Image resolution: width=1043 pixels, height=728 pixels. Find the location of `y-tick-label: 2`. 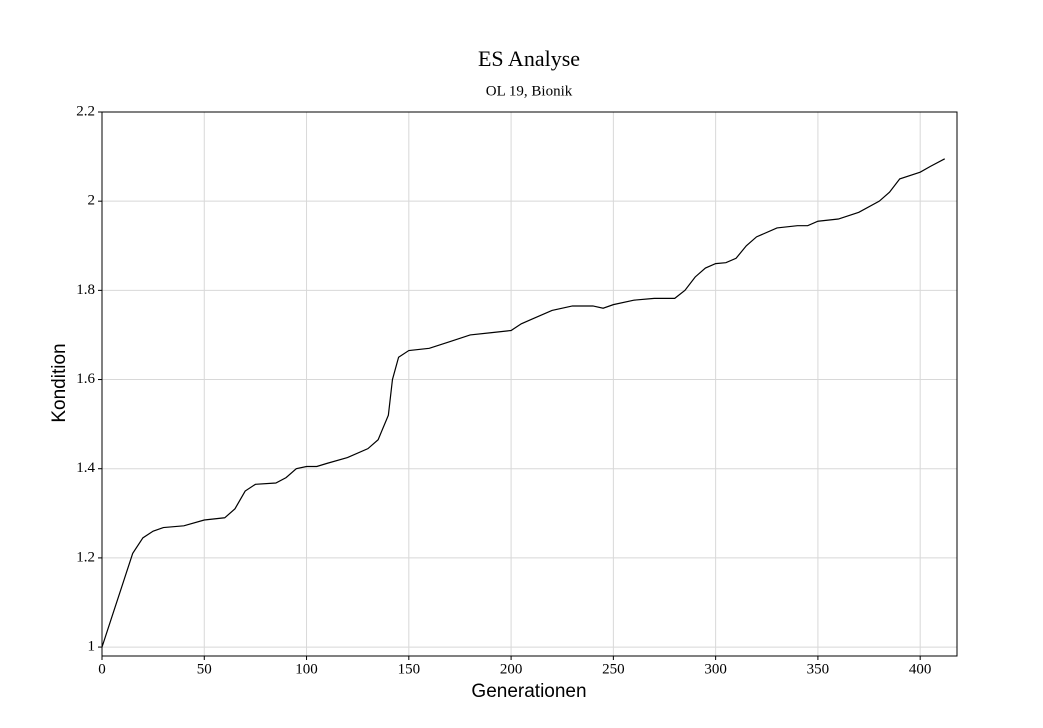

y-tick-label: 2 is located at coordinates (92, 201).